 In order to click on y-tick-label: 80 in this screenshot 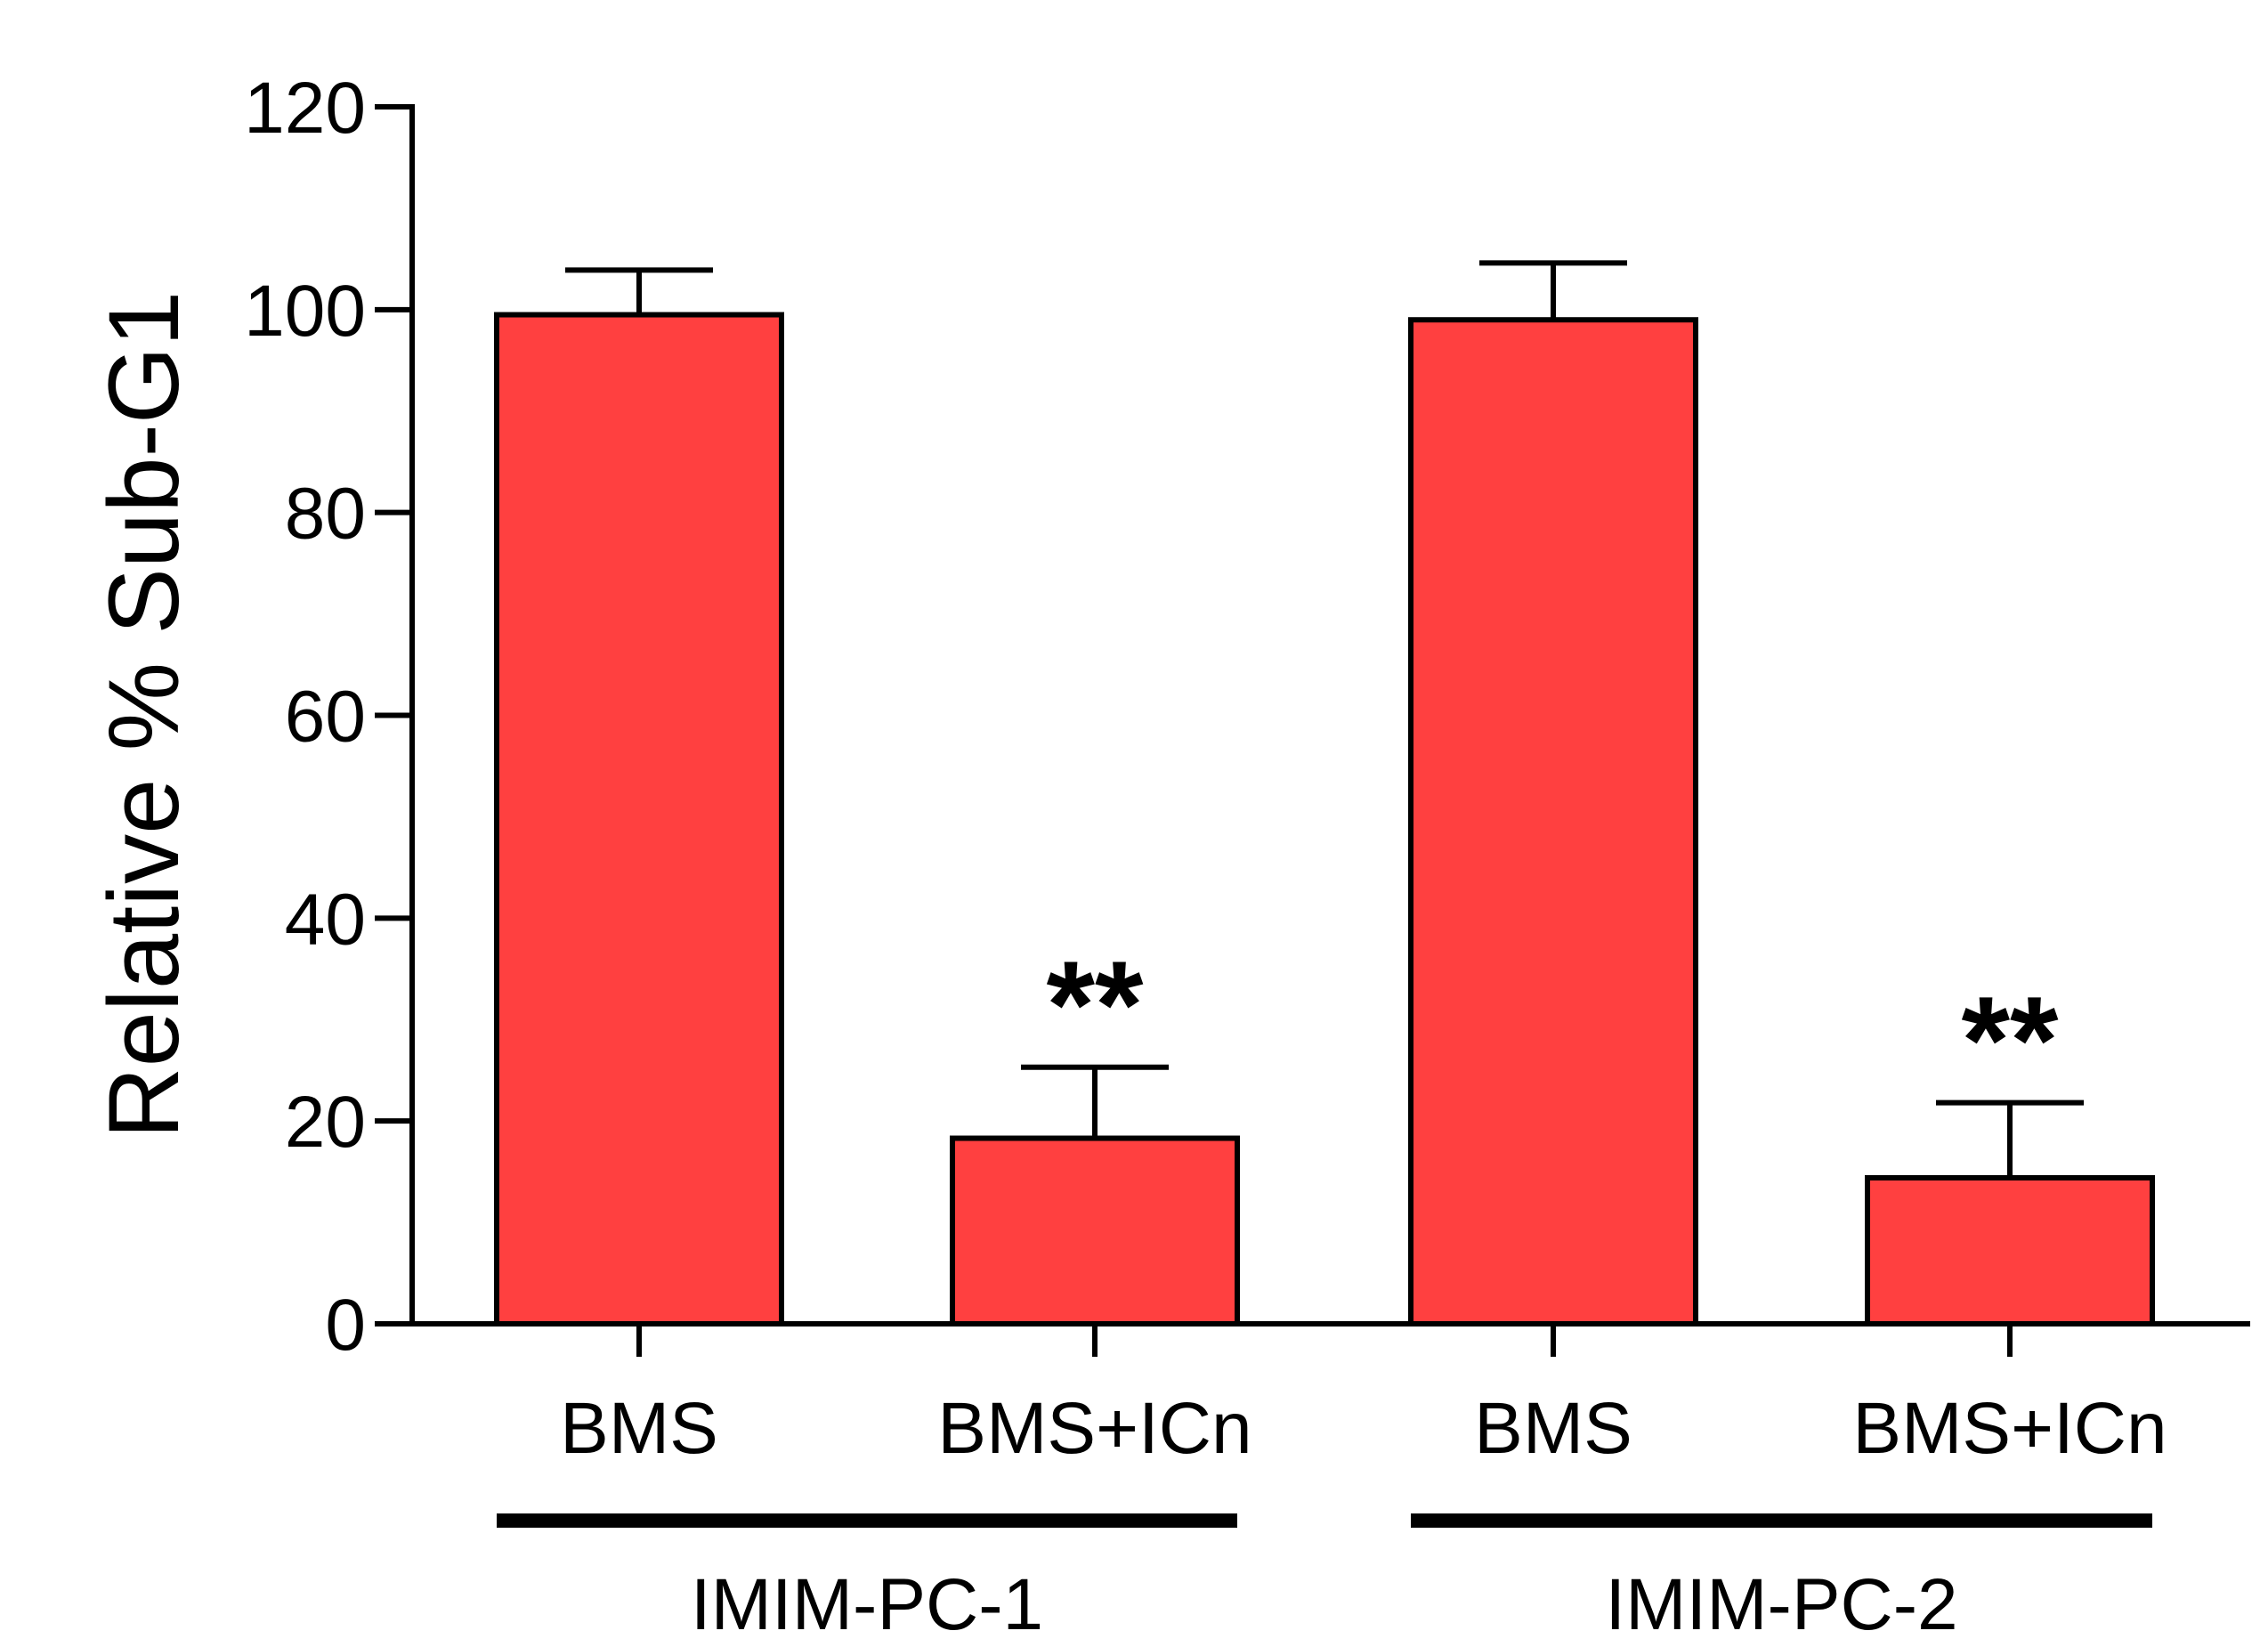, I will do `click(325, 514)`.